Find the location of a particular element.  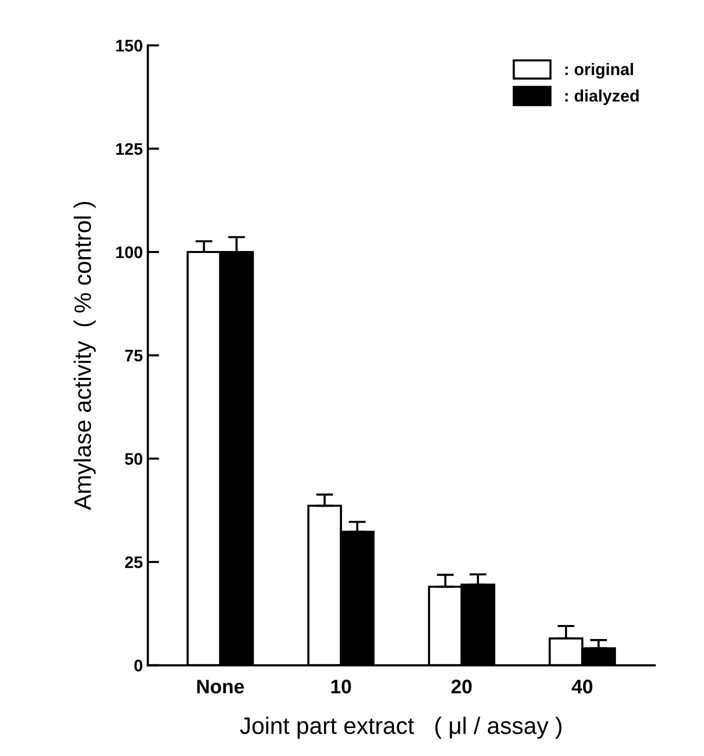

legend-label: : original is located at coordinates (599, 70).